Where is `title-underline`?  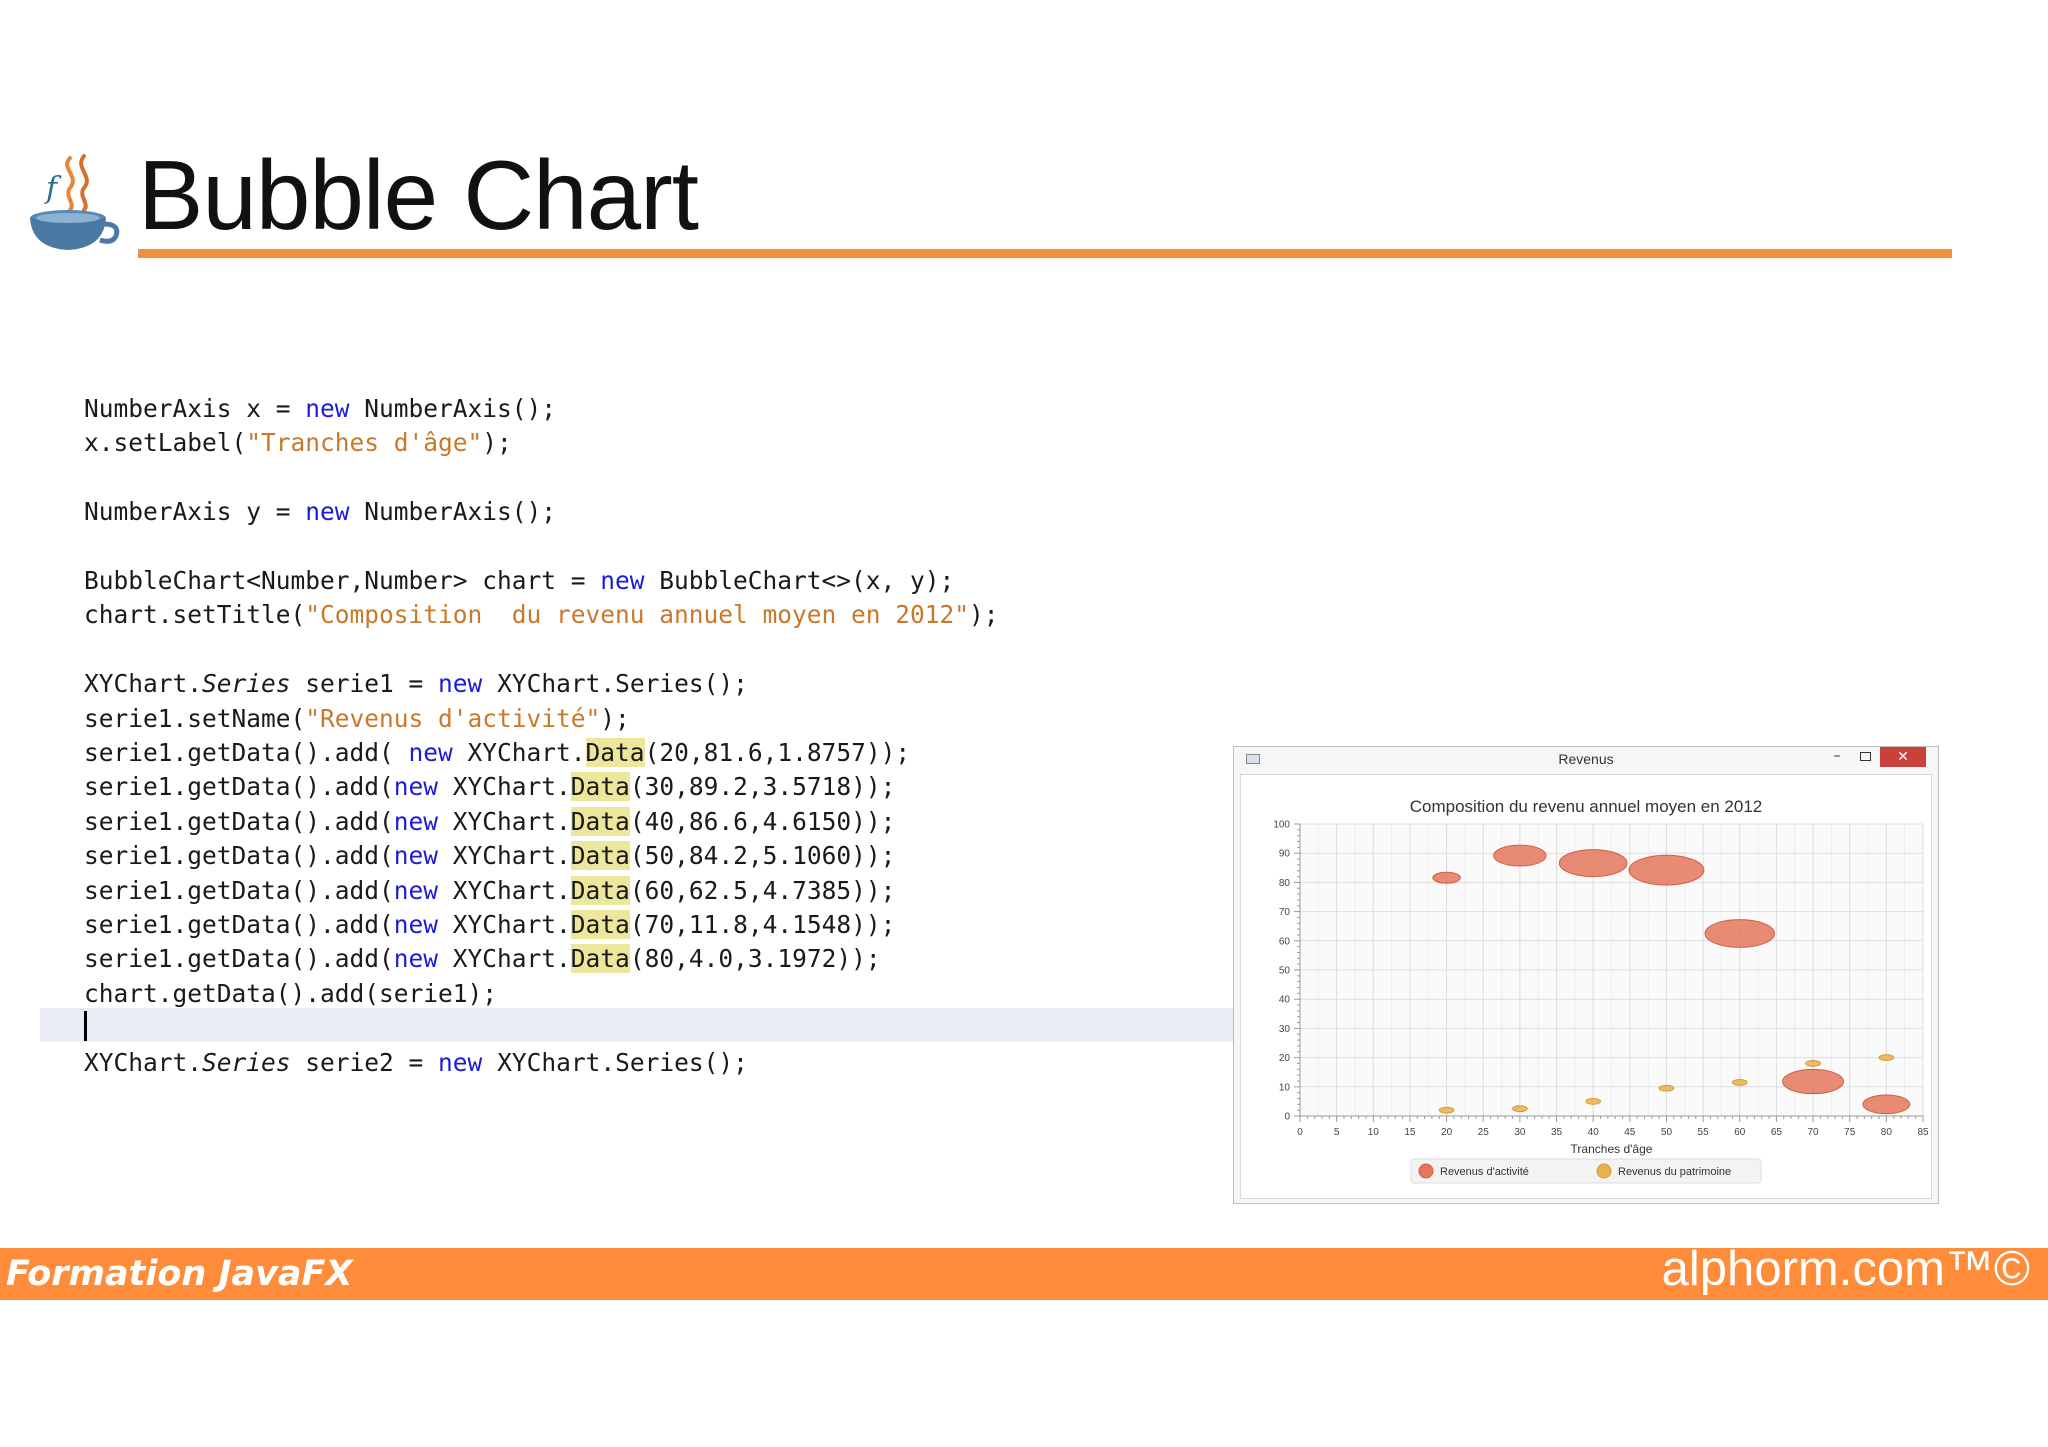 title-underline is located at coordinates (1045, 253).